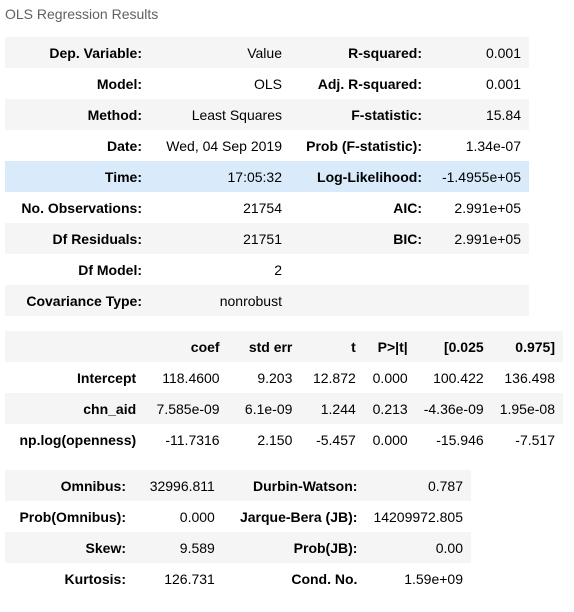  Describe the element at coordinates (191, 377) in the screenshot. I see `coef-value: 118.4600` at that location.